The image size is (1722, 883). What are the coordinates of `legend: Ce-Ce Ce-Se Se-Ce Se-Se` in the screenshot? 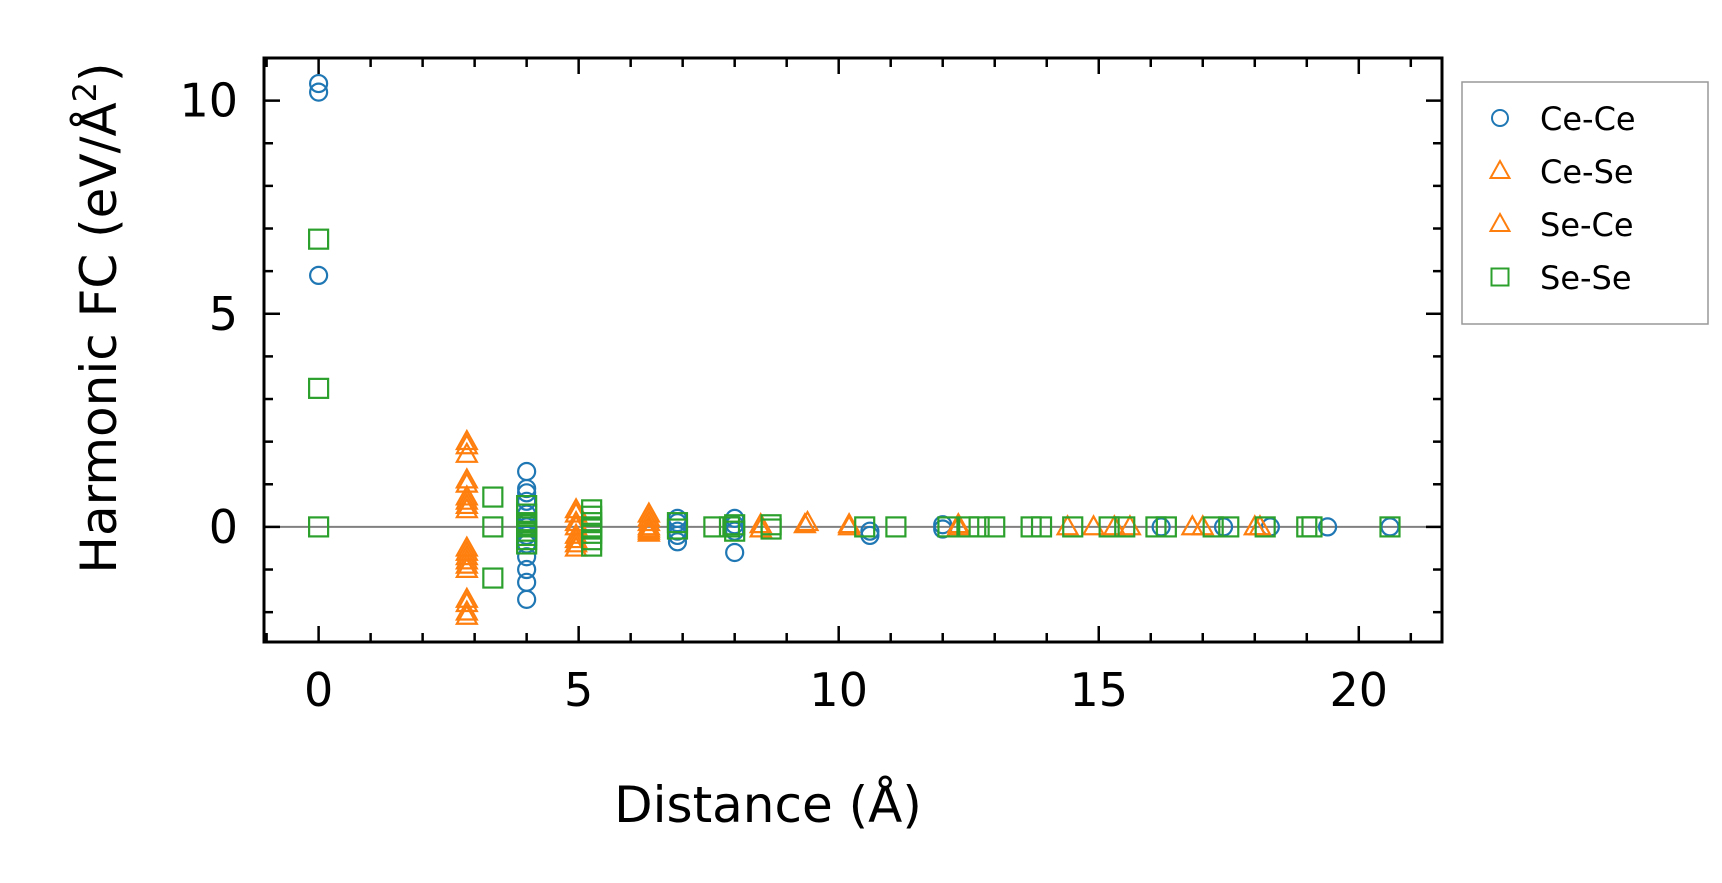 It's located at (1585, 203).